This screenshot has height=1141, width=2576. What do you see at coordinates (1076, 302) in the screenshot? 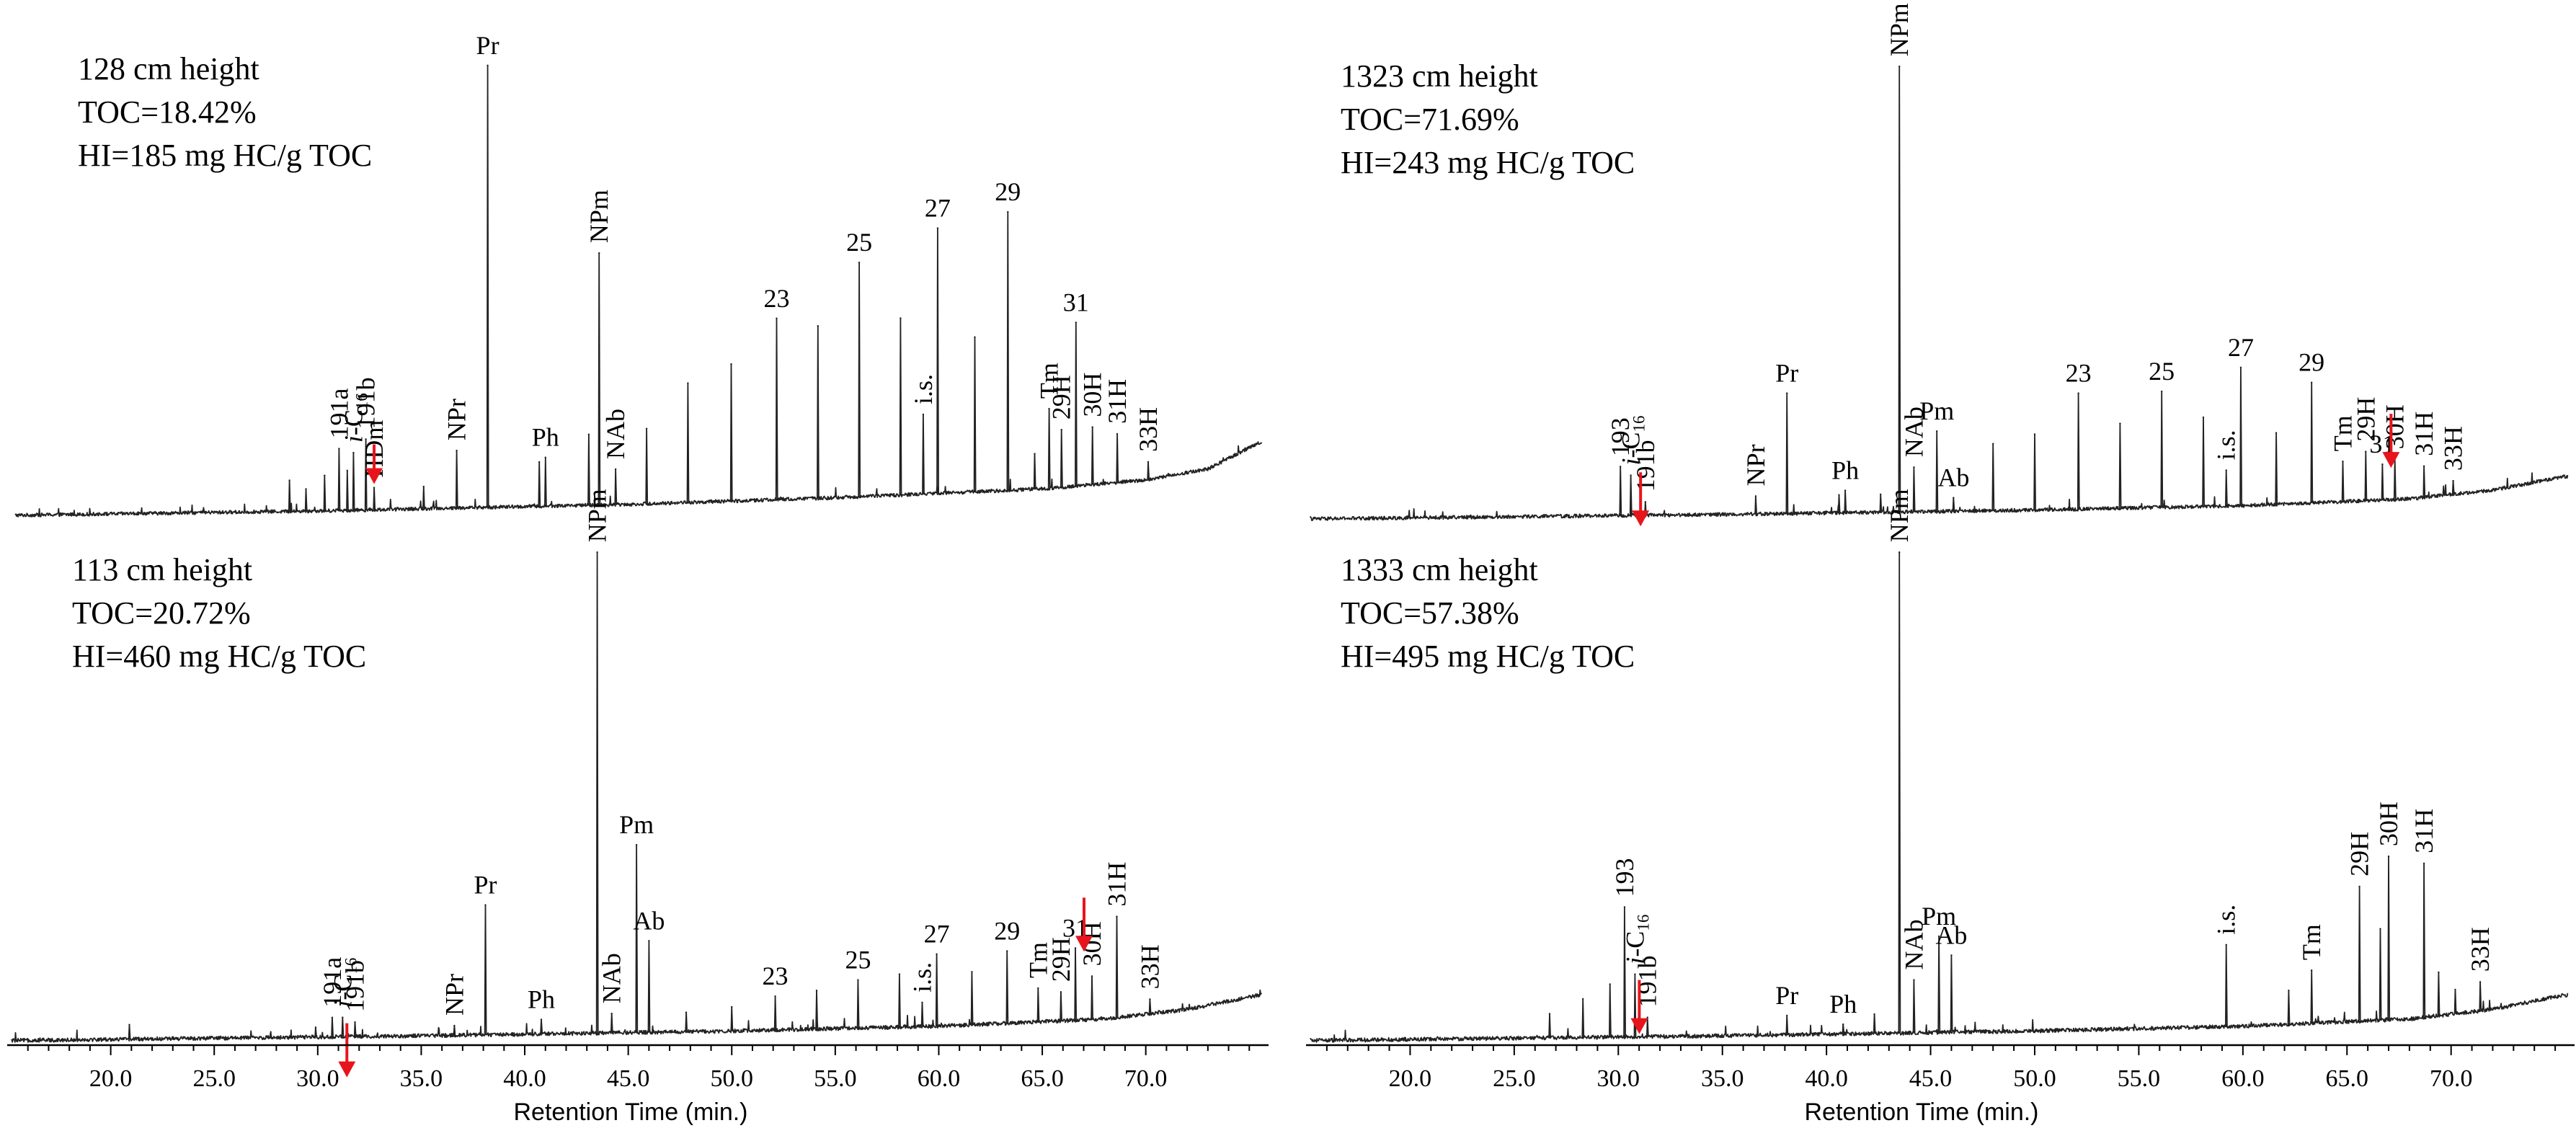
I see `peak-label-31: 31` at bounding box center [1076, 302].